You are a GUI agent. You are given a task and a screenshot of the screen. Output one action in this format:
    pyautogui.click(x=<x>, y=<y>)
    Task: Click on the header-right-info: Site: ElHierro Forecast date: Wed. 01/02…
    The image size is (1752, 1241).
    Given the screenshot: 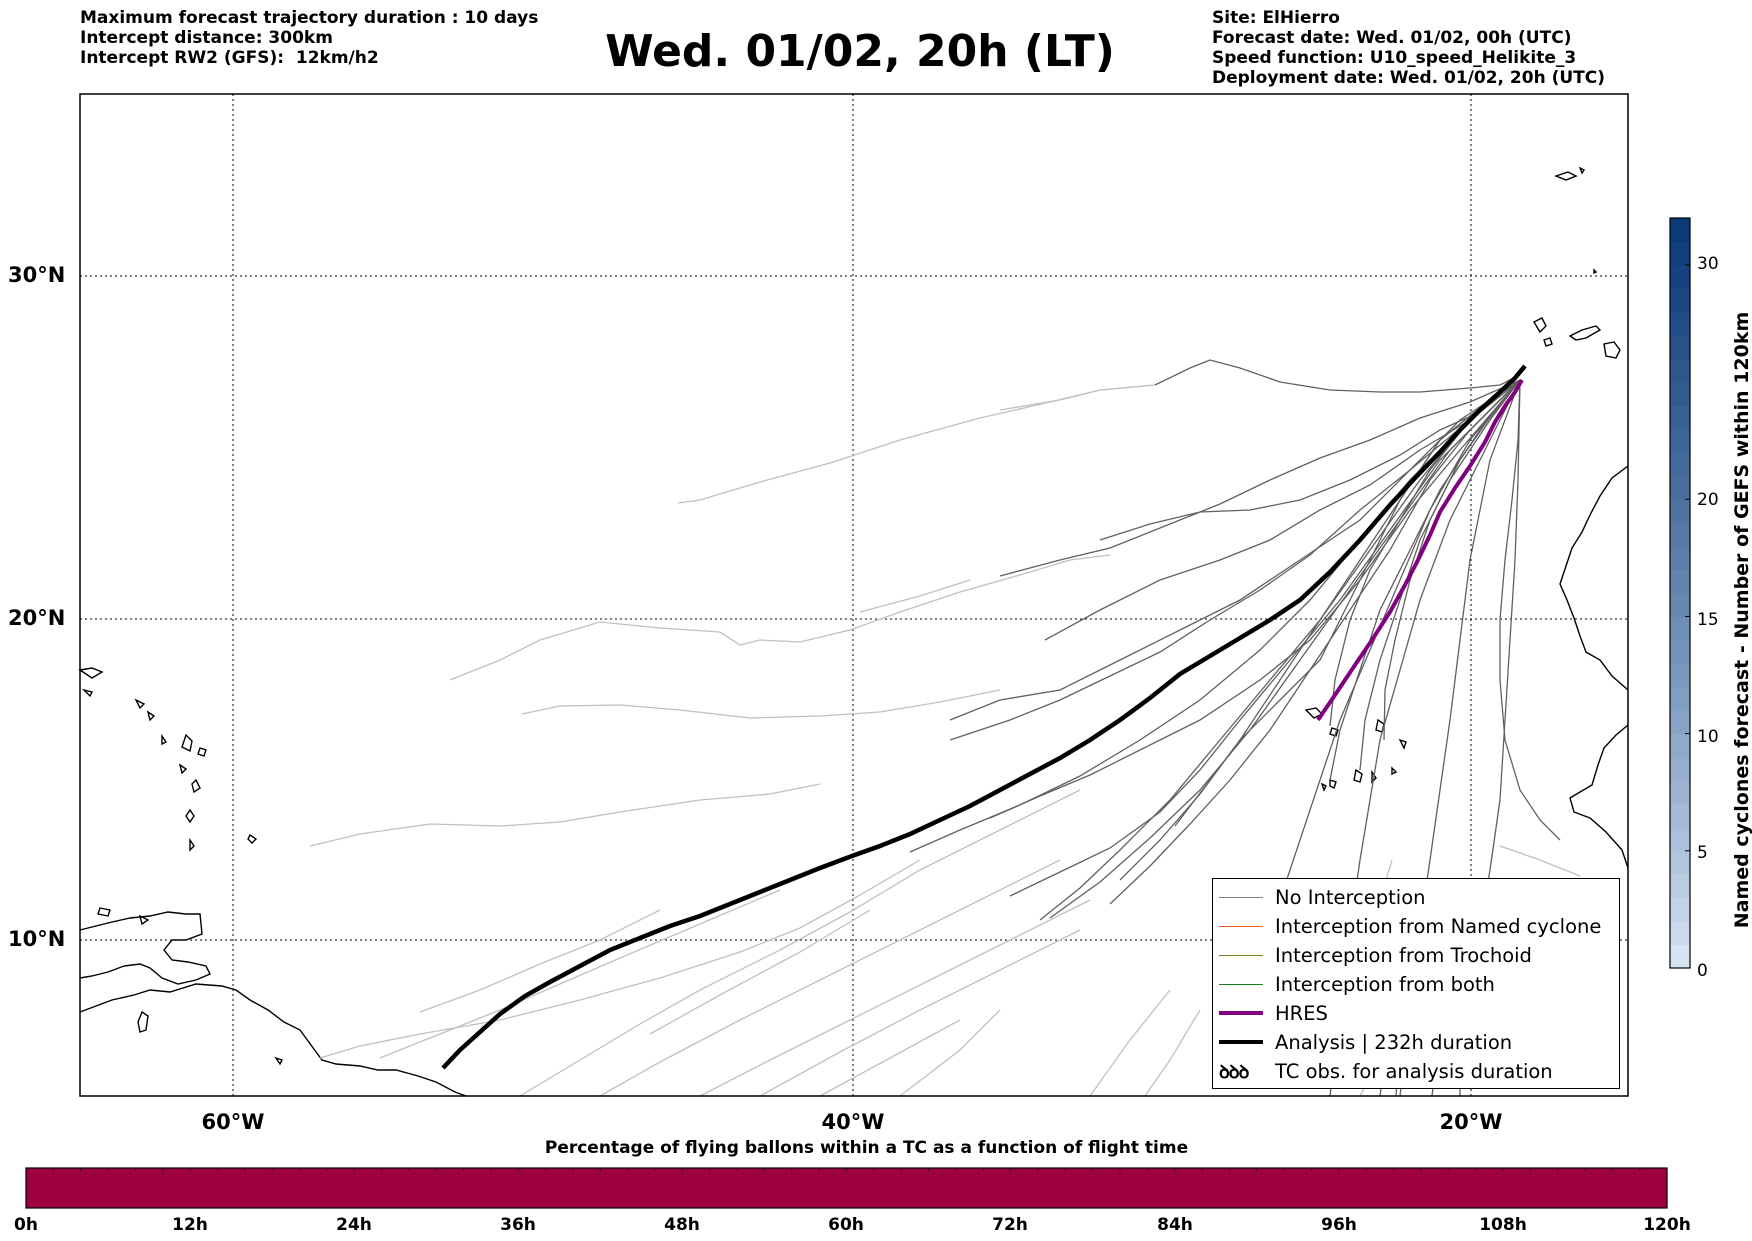 What is the action you would take?
    pyautogui.click(x=1408, y=48)
    